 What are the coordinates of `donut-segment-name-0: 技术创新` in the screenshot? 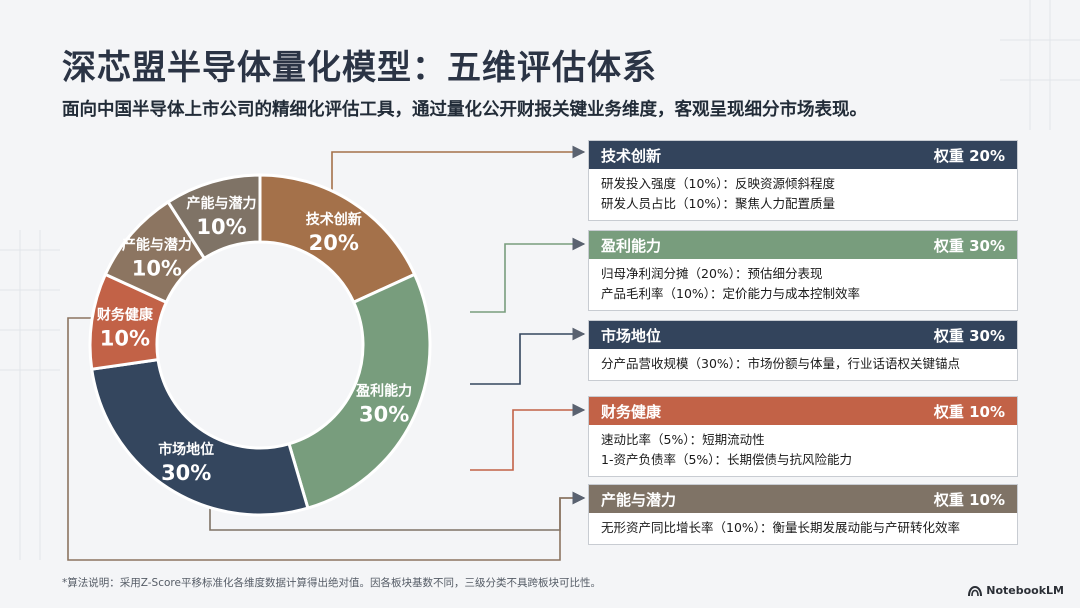 It's located at (334, 219).